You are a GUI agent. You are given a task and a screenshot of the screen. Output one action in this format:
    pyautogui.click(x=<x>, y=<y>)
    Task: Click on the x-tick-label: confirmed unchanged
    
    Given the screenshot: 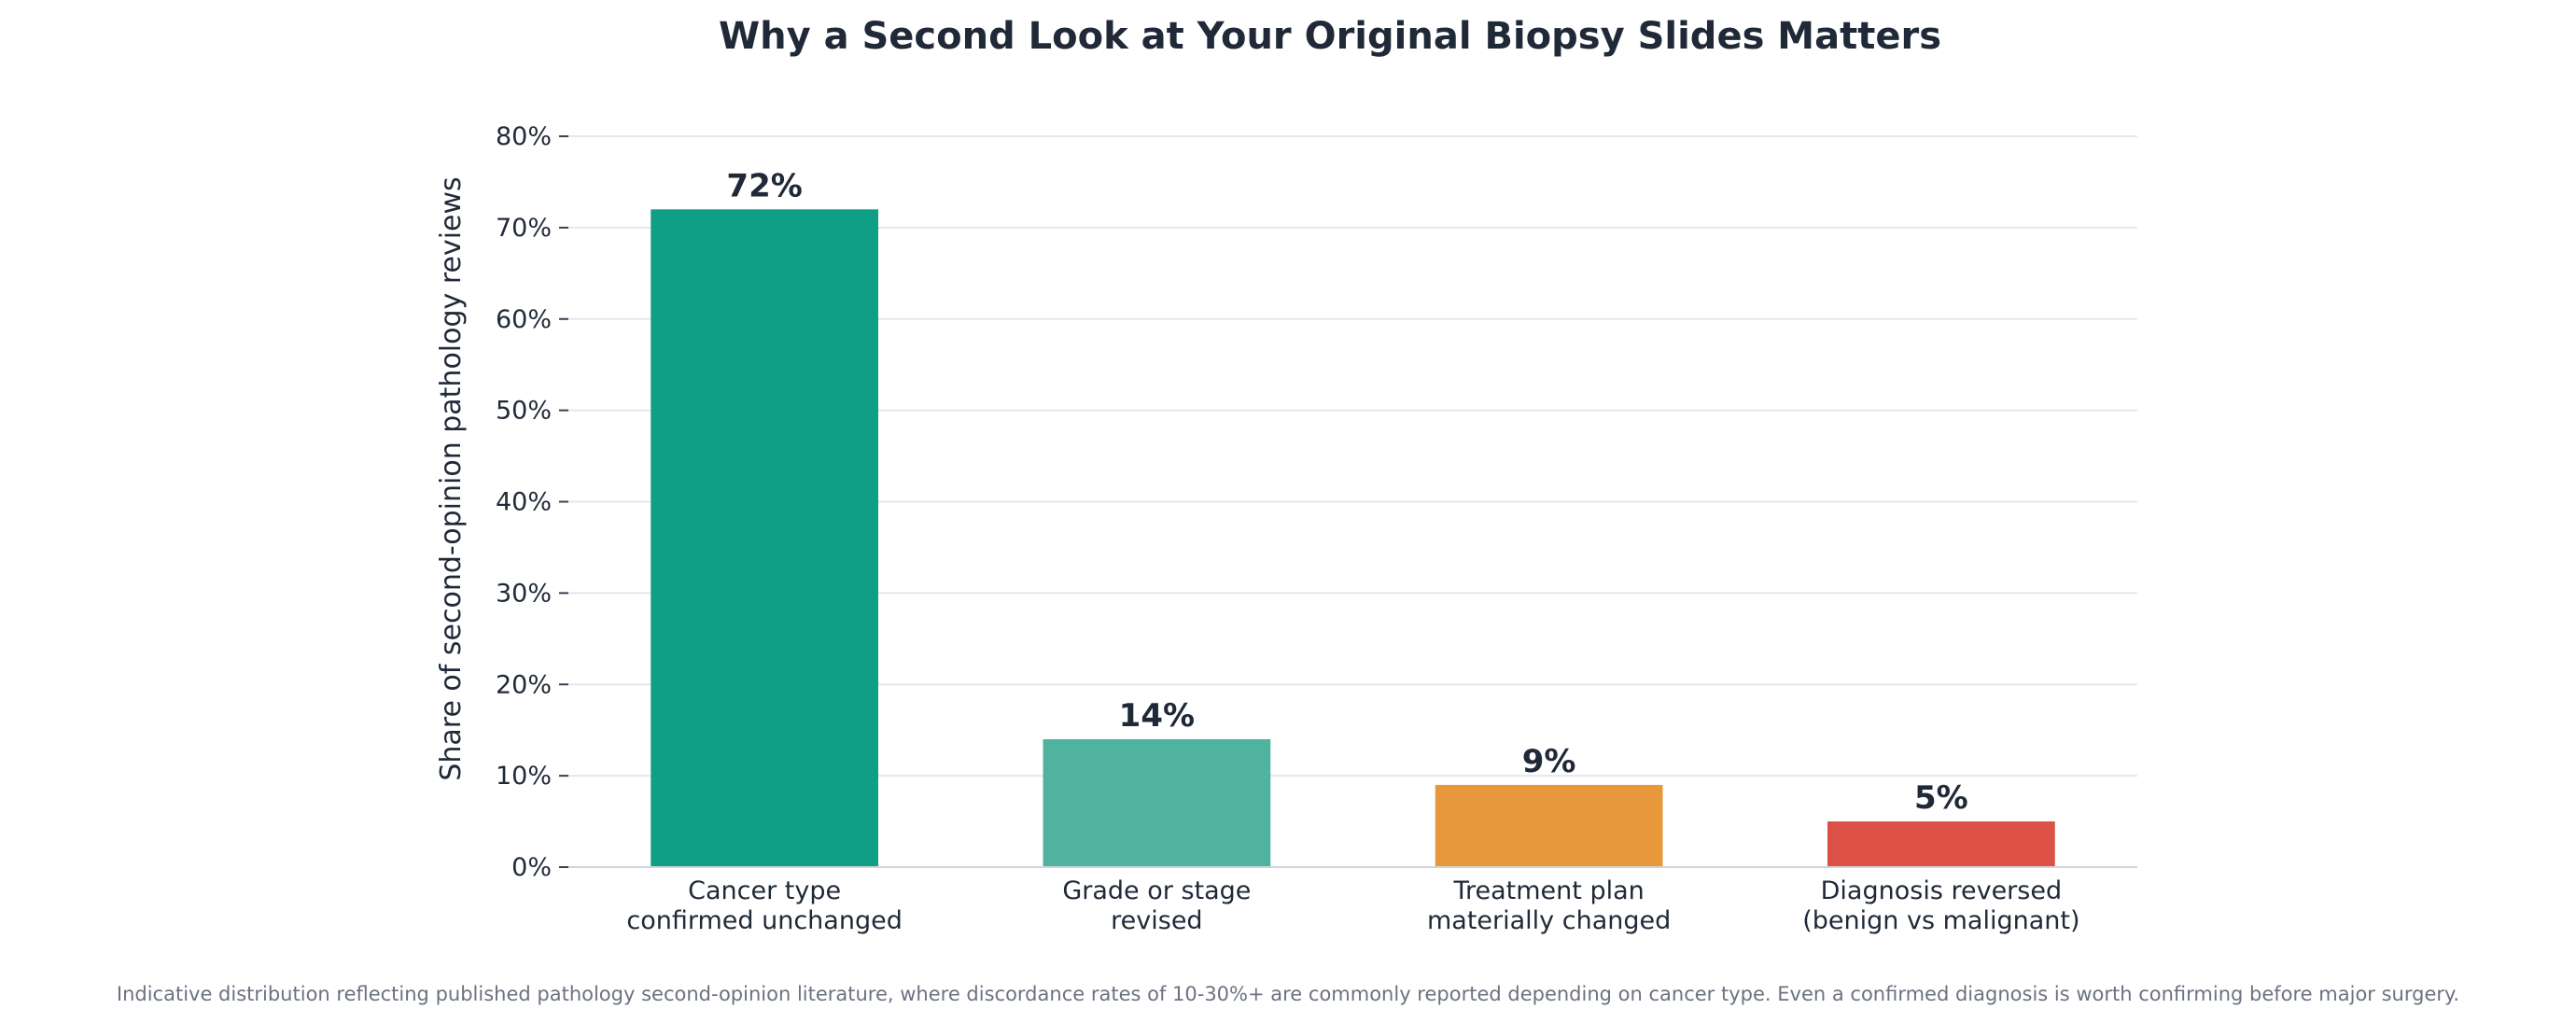 What is the action you would take?
    pyautogui.click(x=764, y=920)
    